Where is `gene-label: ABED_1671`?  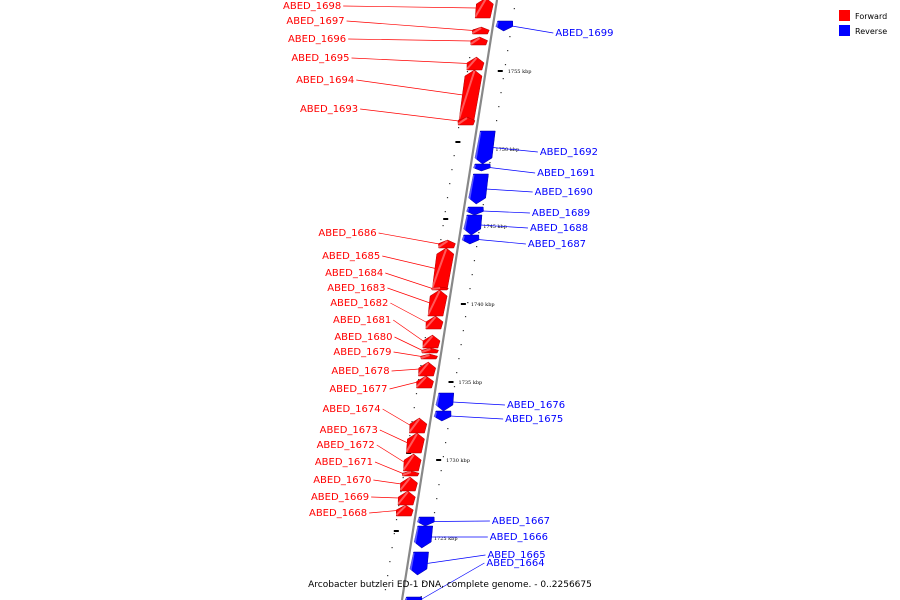
gene-label: ABED_1671 is located at coordinates (344, 462).